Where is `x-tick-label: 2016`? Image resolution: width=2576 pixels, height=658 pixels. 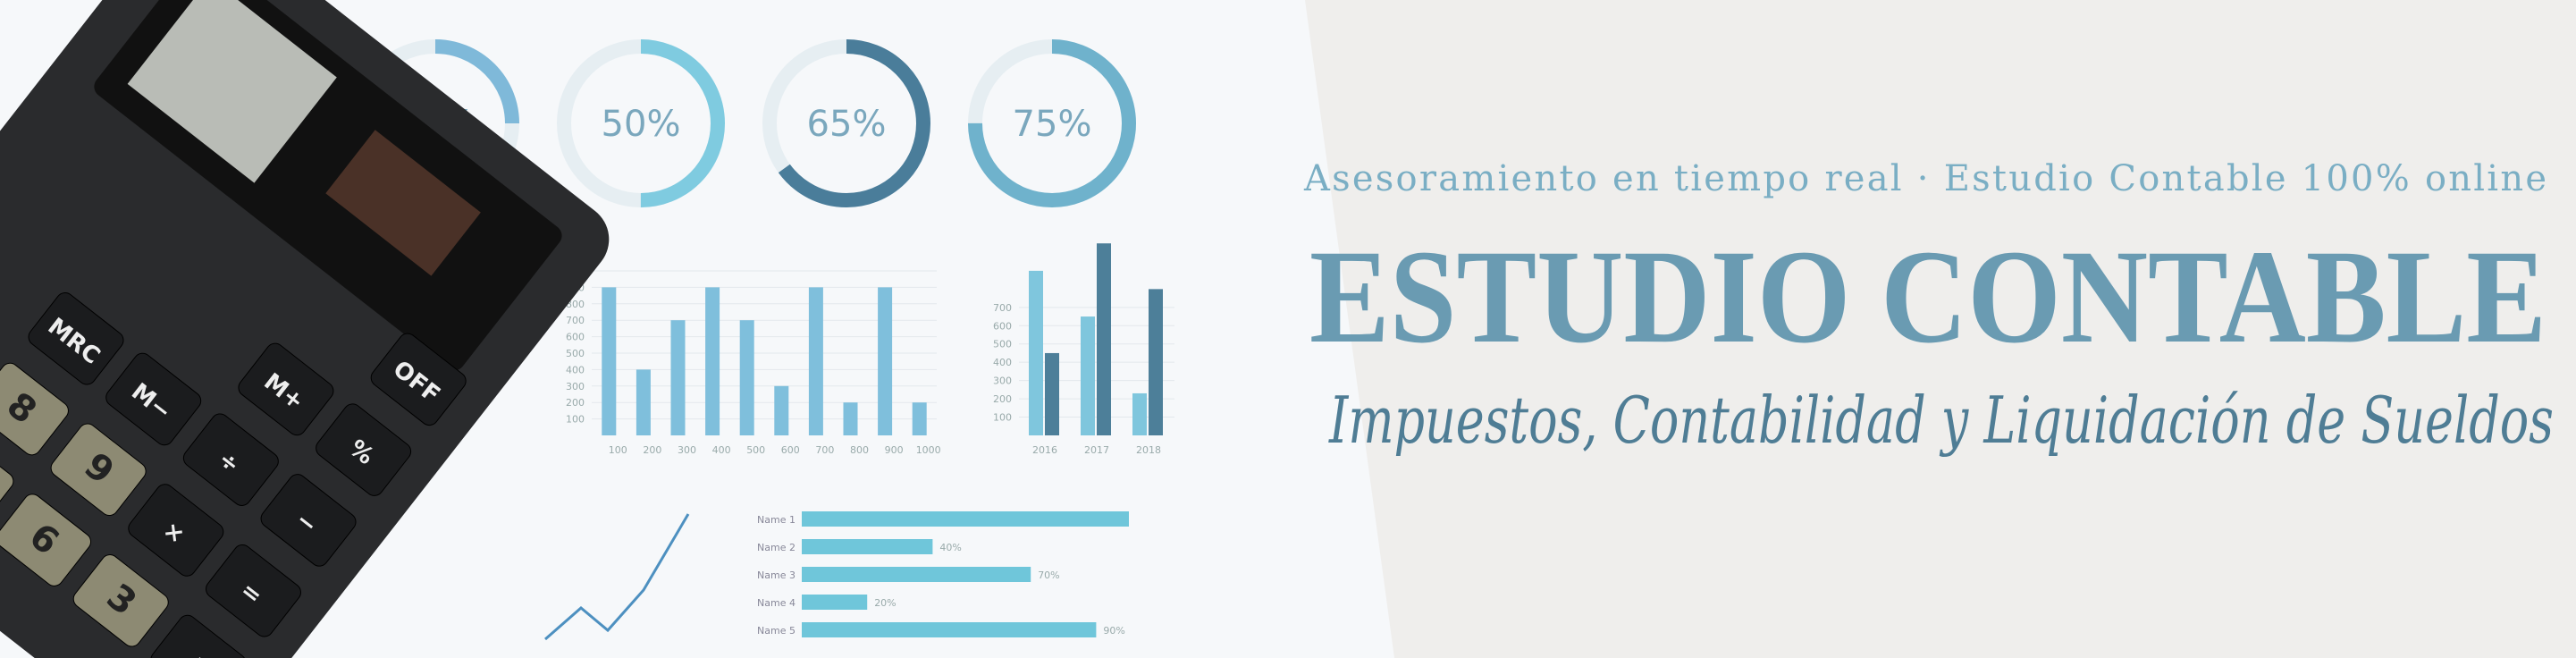
x-tick-label: 2016 is located at coordinates (1045, 450).